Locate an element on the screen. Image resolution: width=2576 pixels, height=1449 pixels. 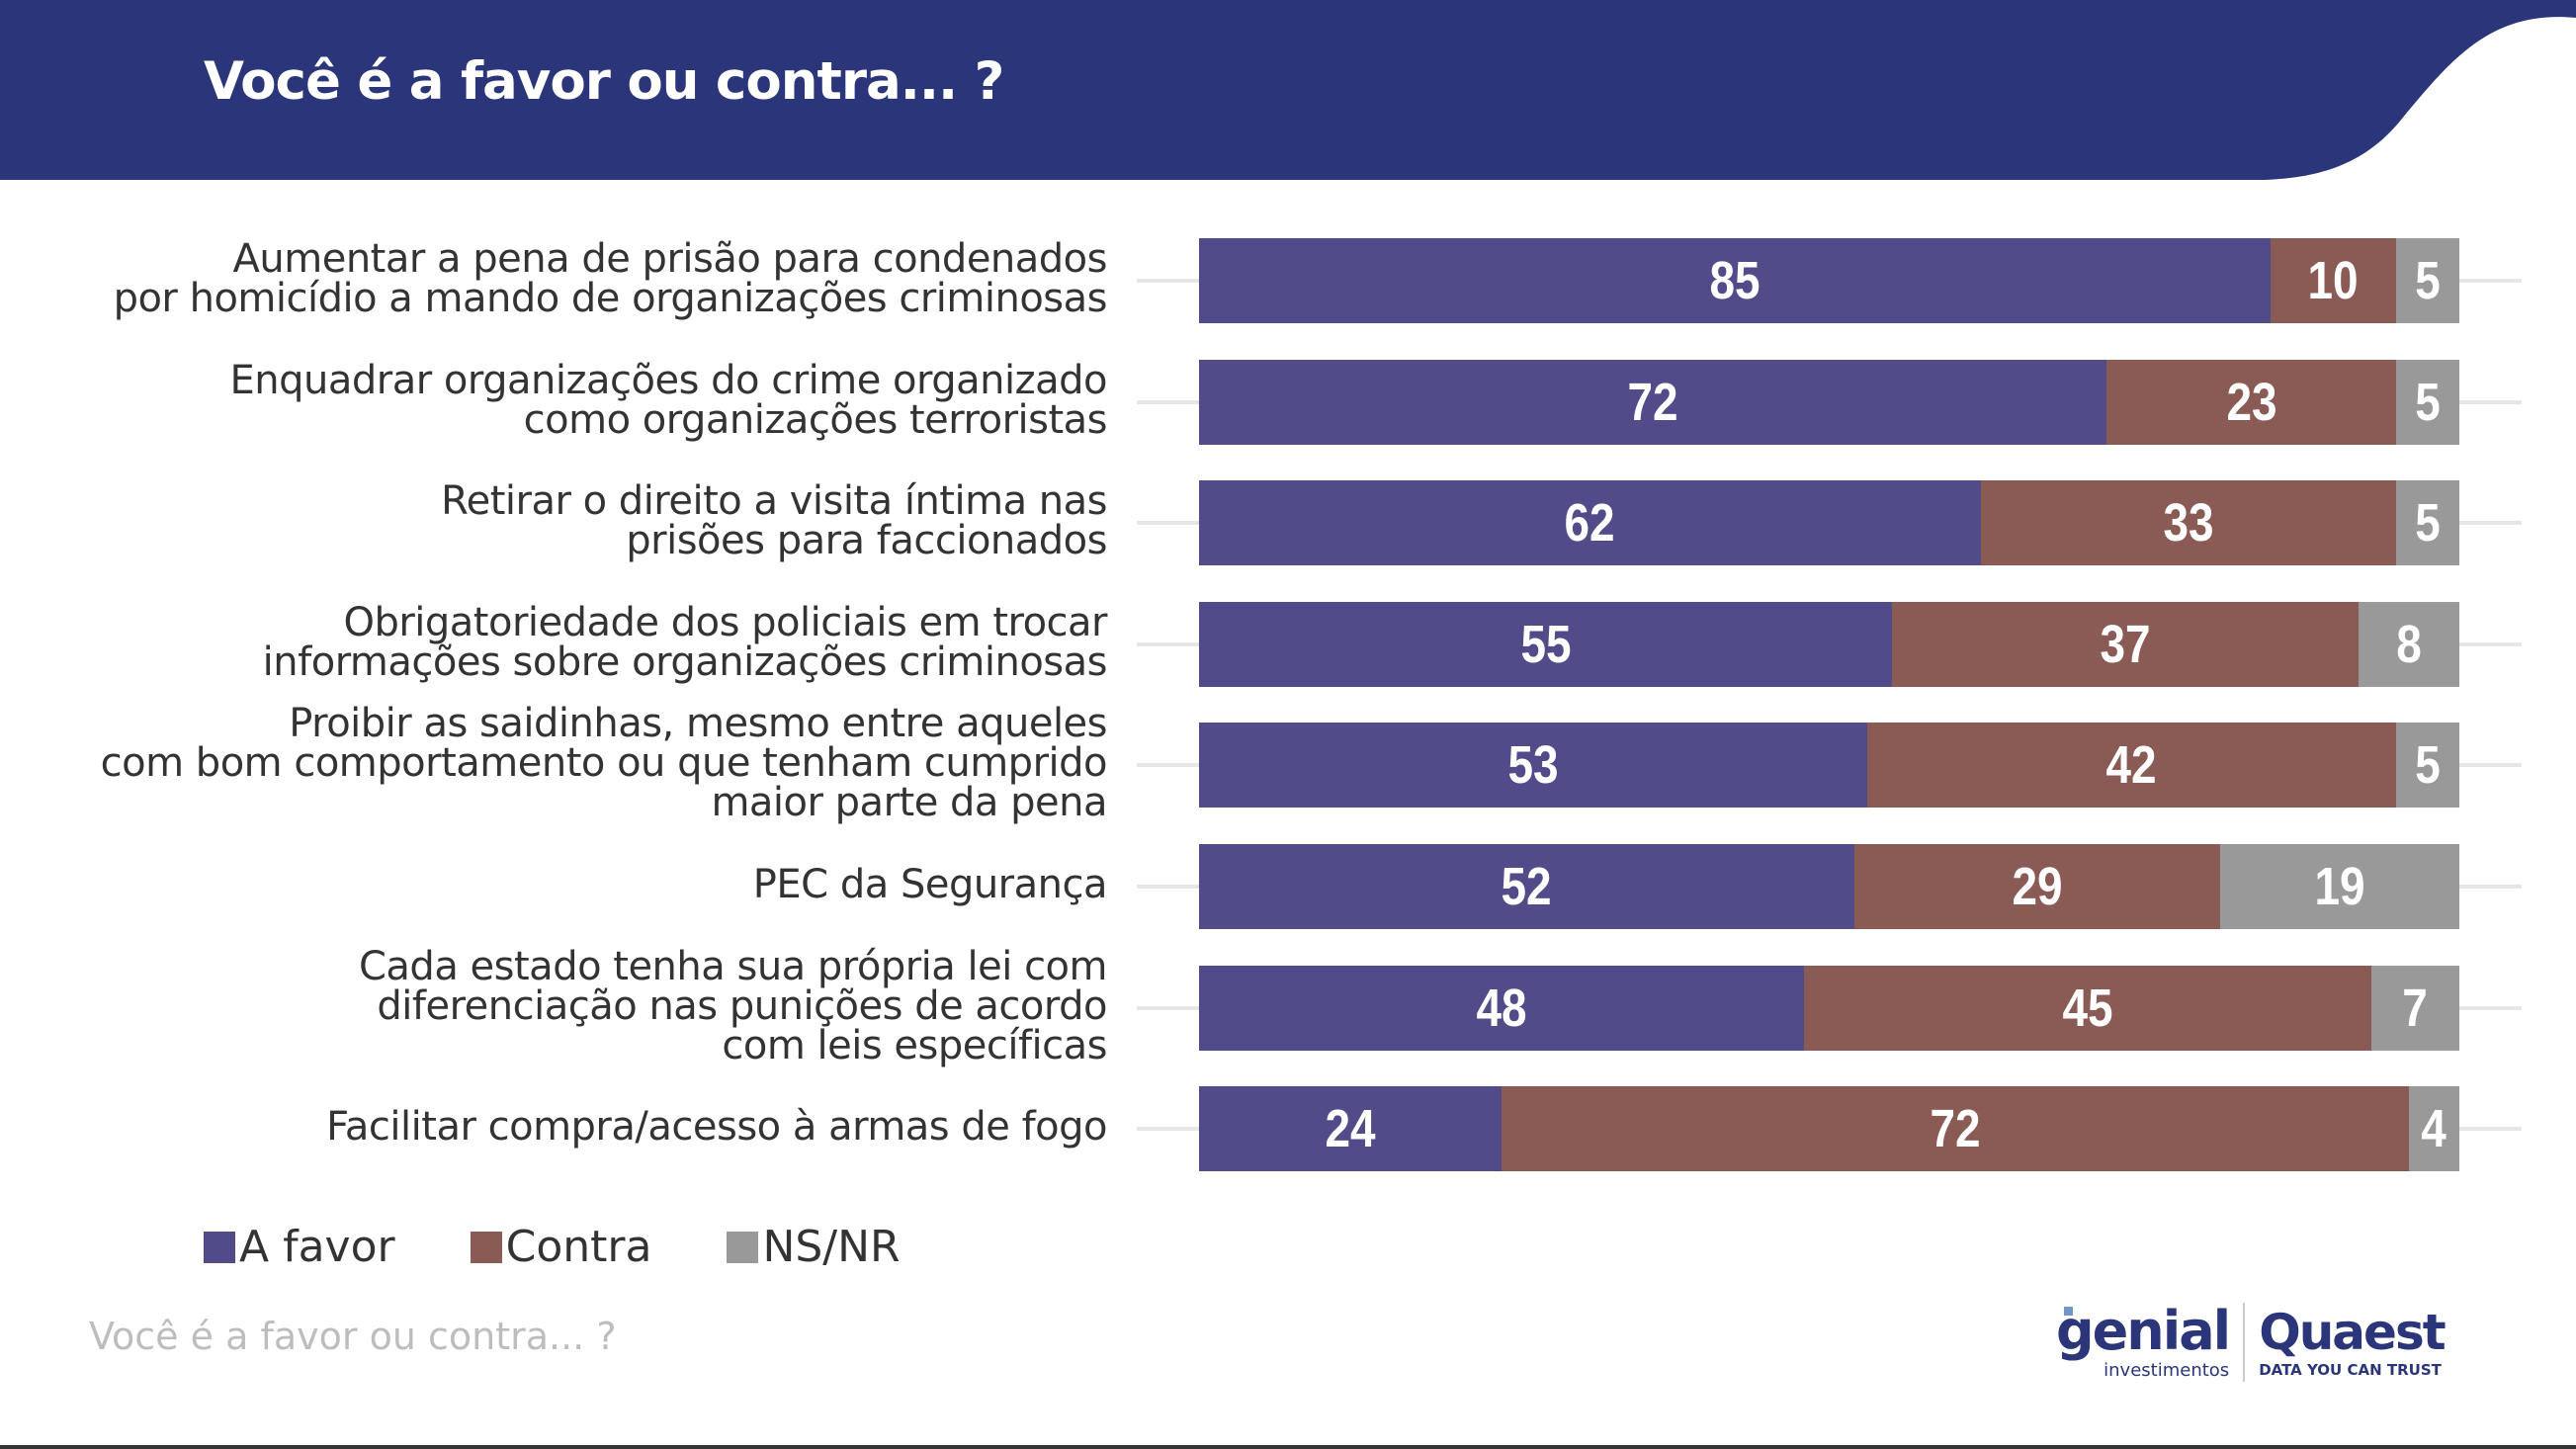
page-title: Você é a favor ou contra... ? is located at coordinates (604, 81).